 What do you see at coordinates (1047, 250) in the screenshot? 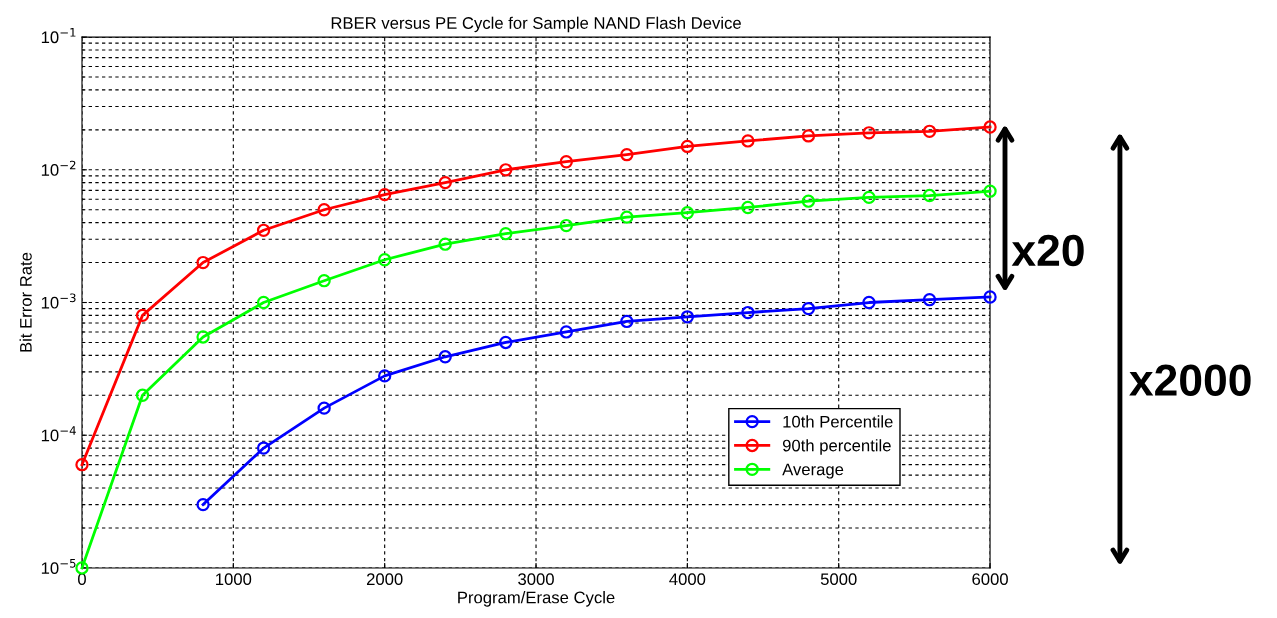
I see `text: x20` at bounding box center [1047, 250].